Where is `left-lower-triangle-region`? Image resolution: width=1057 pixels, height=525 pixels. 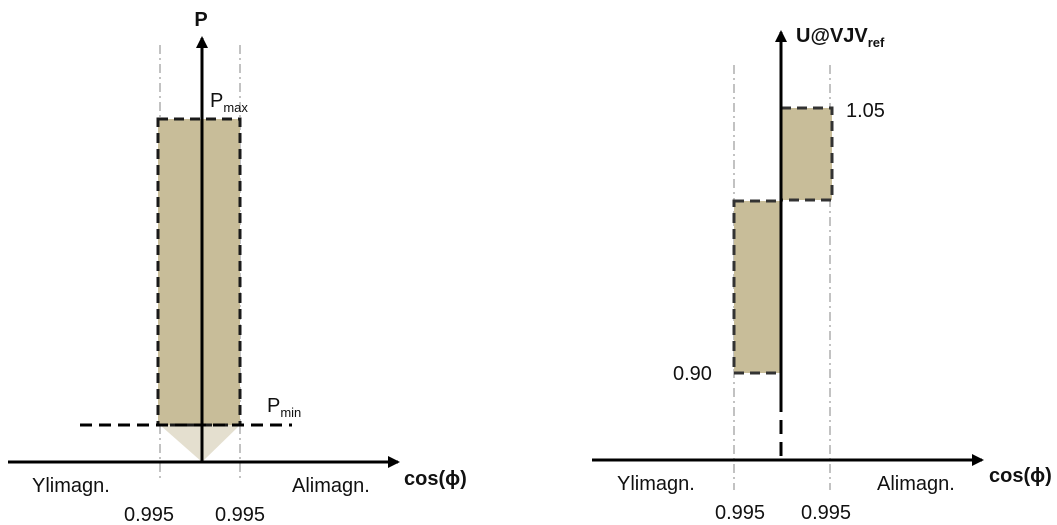 left-lower-triangle-region is located at coordinates (200, 443).